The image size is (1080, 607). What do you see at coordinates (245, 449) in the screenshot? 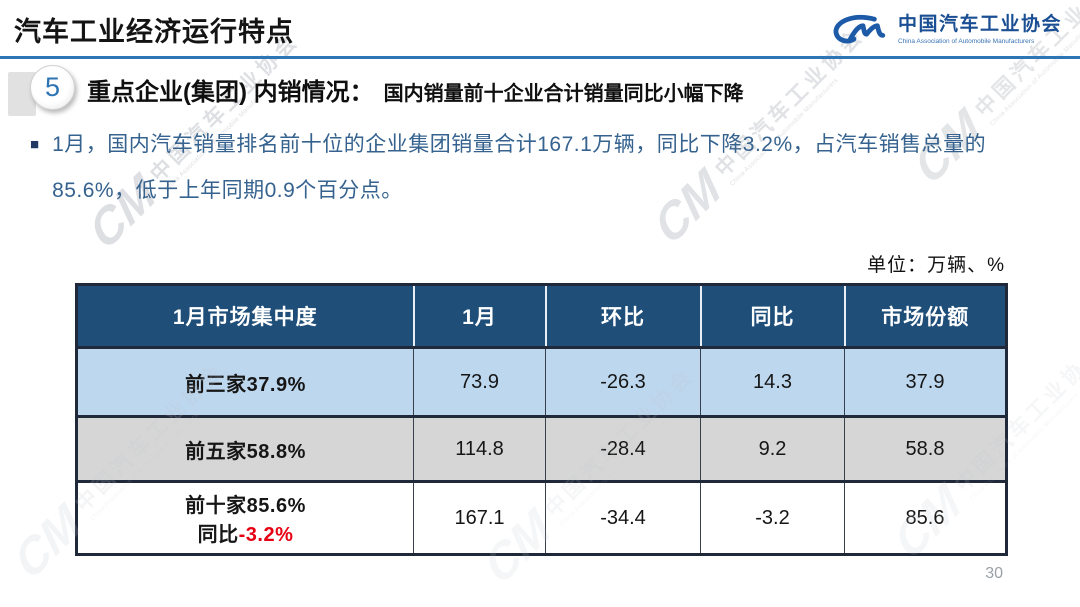
I see `row-label: 前五家58.8%` at bounding box center [245, 449].